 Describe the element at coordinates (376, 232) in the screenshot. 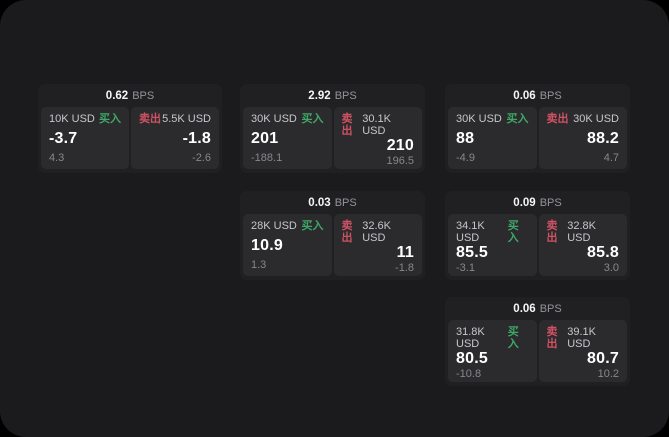

I see `sell-amount: 32.6K USD` at that location.